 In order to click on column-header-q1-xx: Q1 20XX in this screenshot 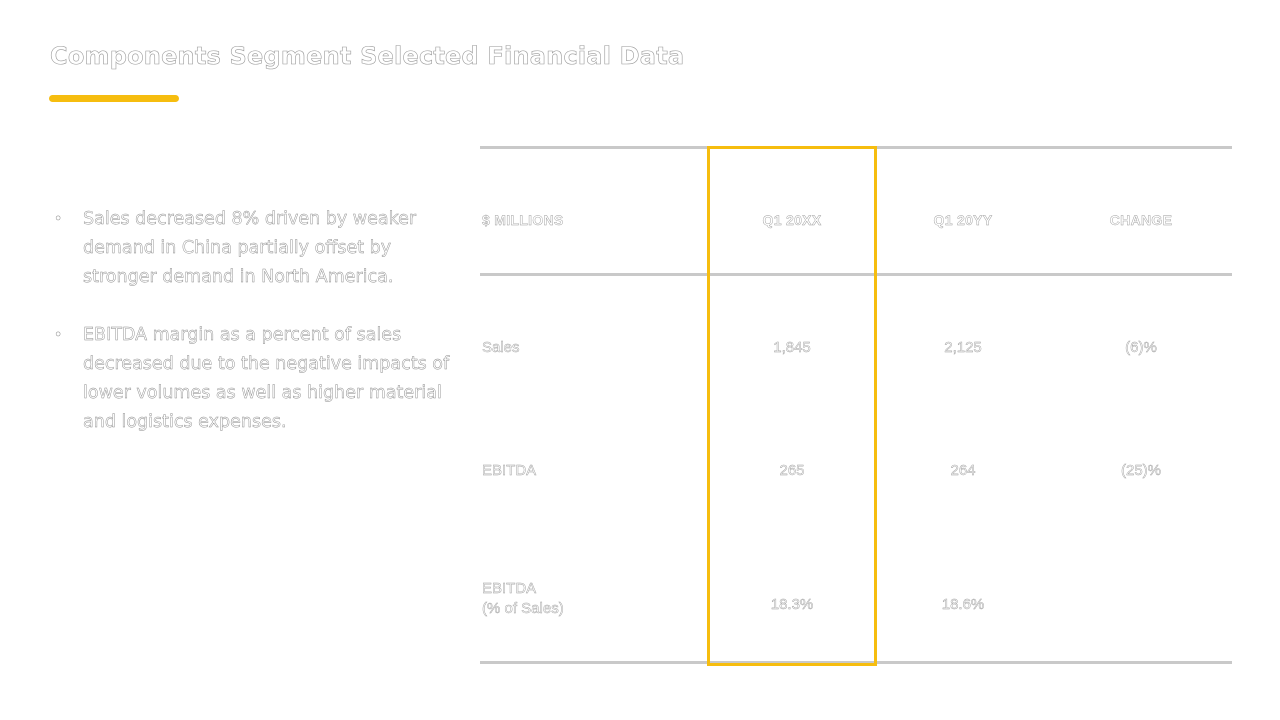, I will do `click(792, 220)`.